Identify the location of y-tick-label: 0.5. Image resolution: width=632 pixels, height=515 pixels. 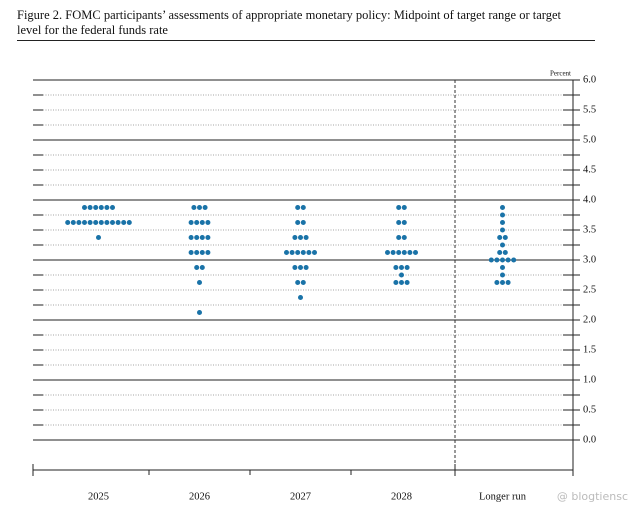
(589, 409).